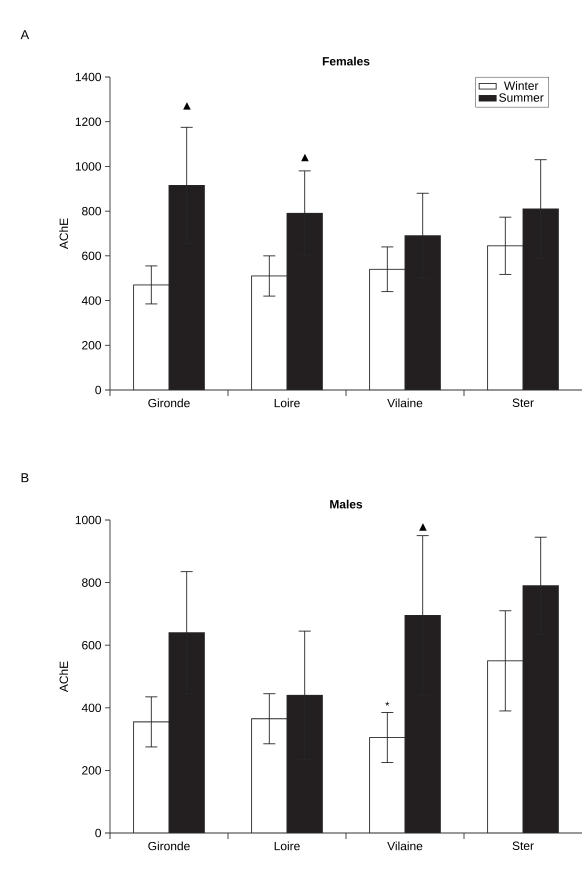 Image resolution: width=584 pixels, height=870 pixels. What do you see at coordinates (521, 97) in the screenshot?
I see `legend-label: Summer` at bounding box center [521, 97].